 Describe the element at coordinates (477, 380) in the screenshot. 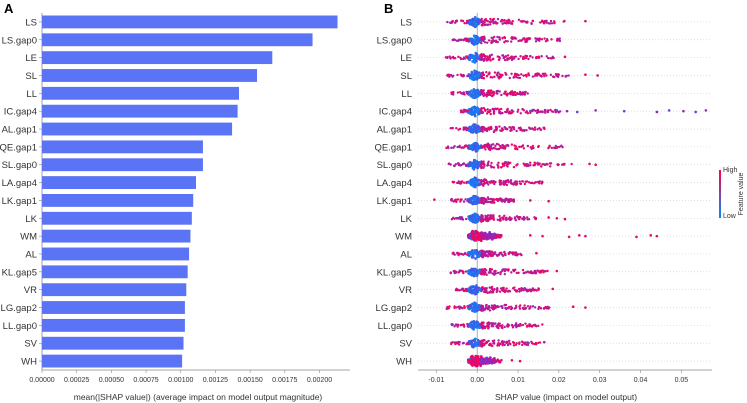

I see `panel-b-xtick-label: 0.00` at that location.